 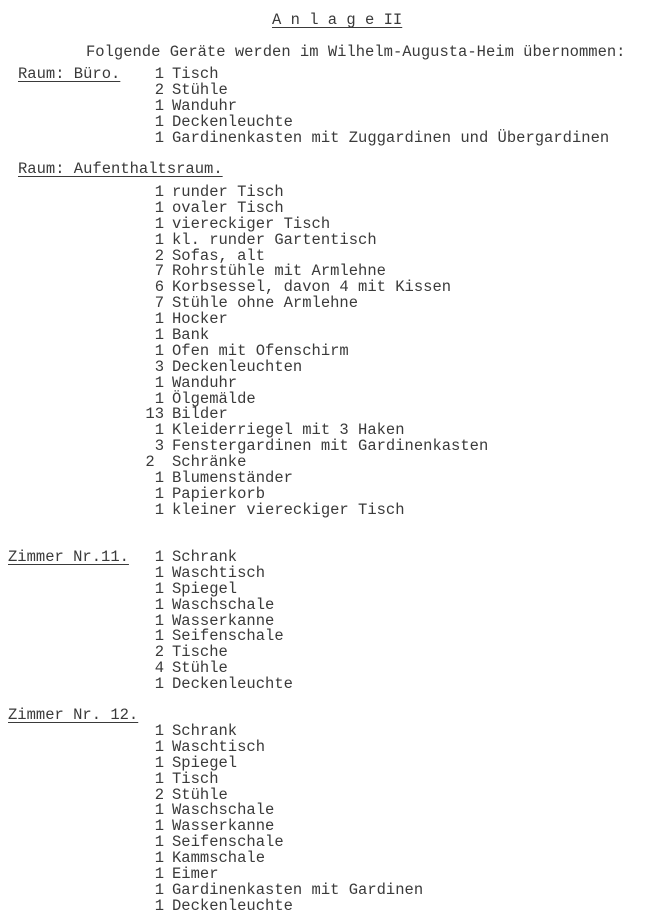 I want to click on list-item: 2 Schränke, so click(x=314, y=462).